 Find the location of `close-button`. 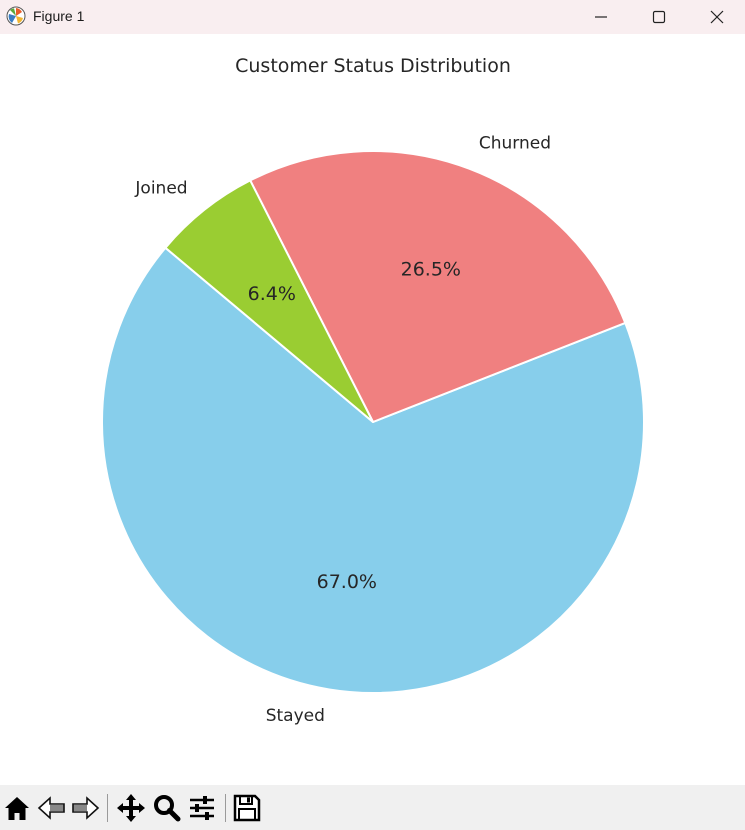

close-button is located at coordinates (716, 17).